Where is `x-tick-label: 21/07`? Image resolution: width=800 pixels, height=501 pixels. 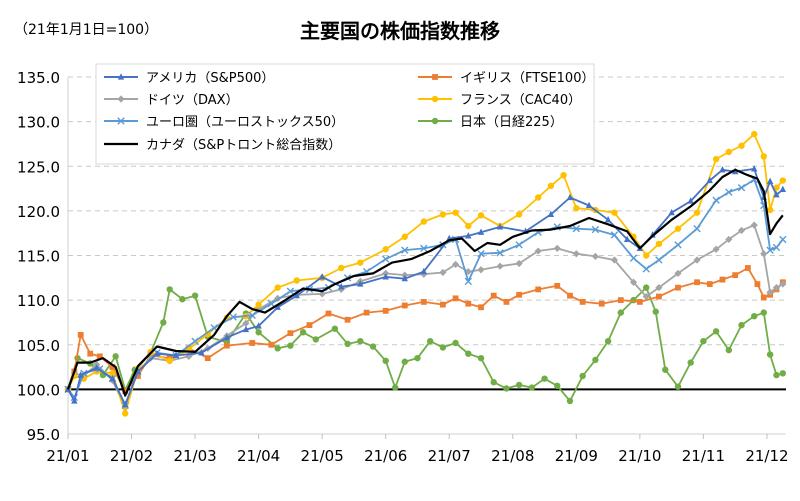 x-tick-label: 21/07 is located at coordinates (449, 456).